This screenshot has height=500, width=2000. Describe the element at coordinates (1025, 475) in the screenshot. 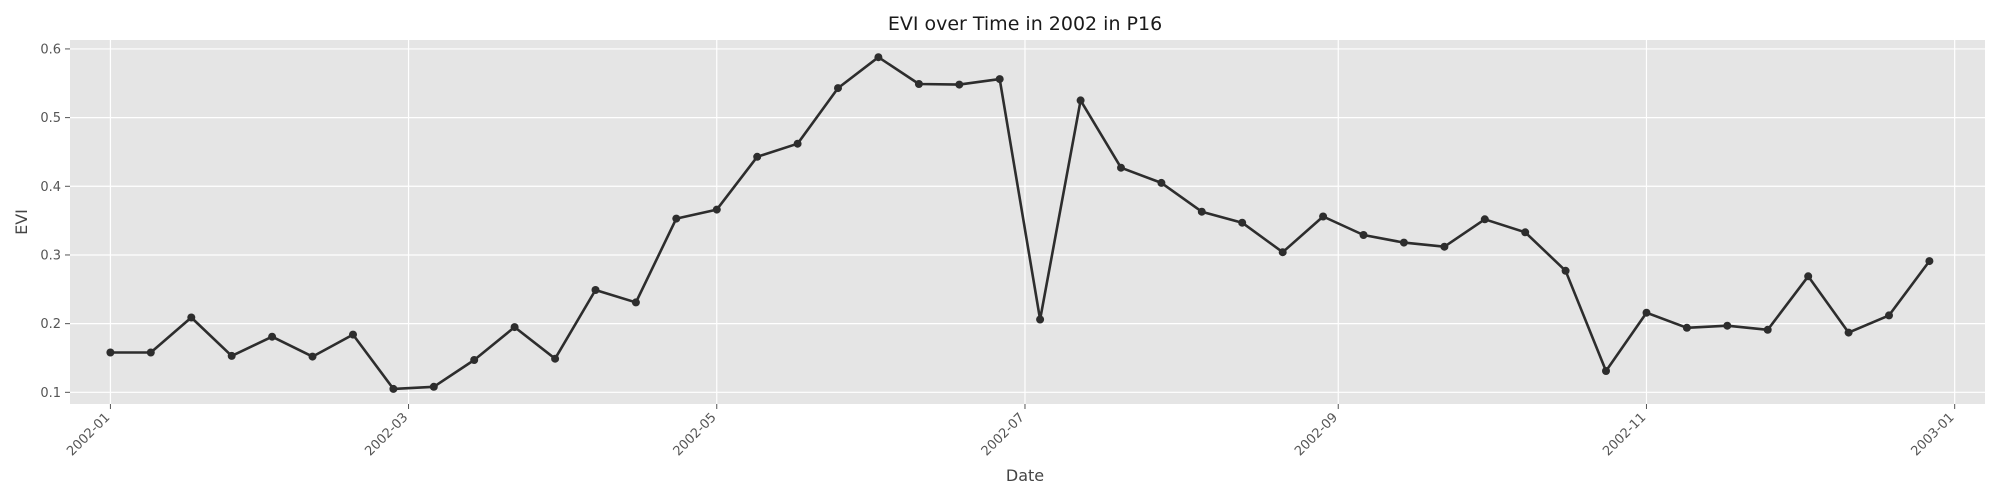

I see `x-axis-label: Date` at that location.